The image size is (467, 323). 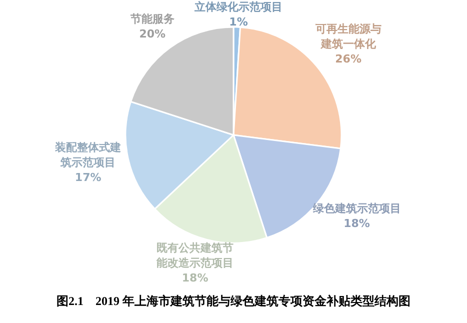 I want to click on data-label: 1%, so click(x=238, y=21).